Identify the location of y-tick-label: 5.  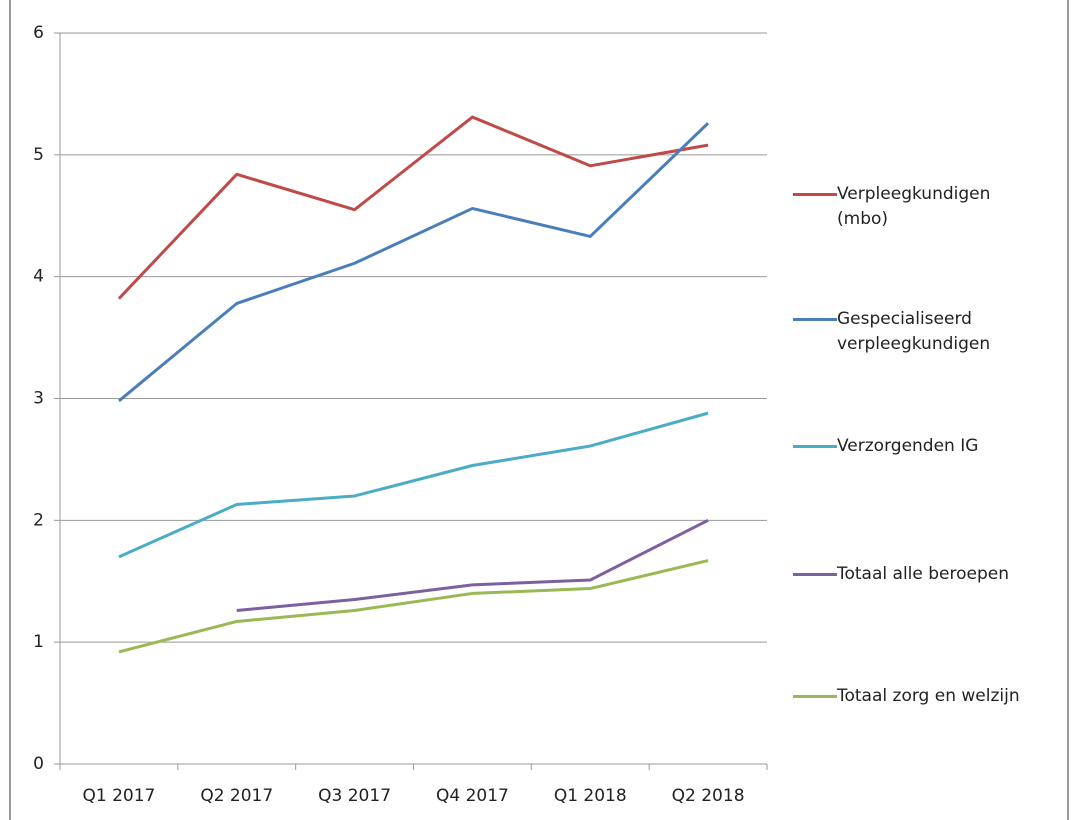
(38, 155).